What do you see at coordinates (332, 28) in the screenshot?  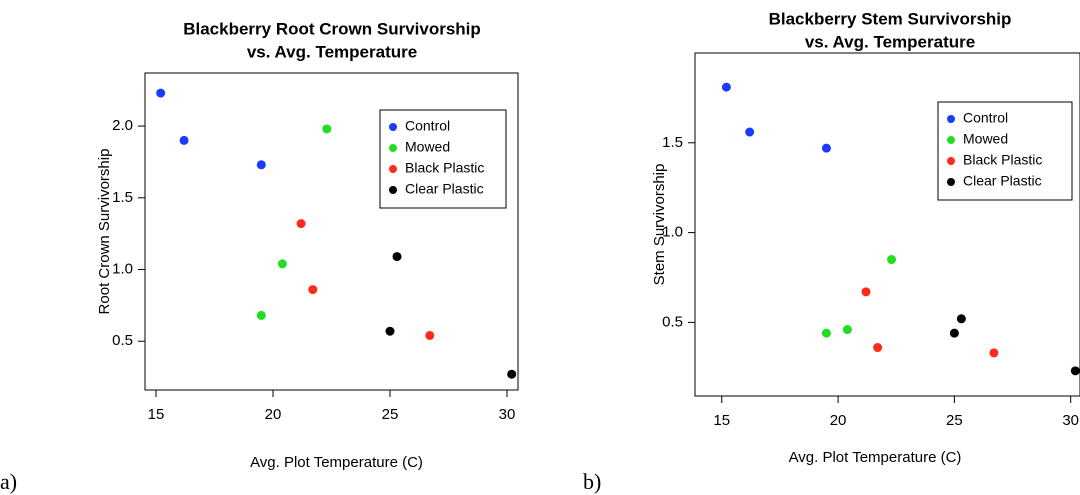 I see `chart-title: Blackberry Root Crown Survivorship` at bounding box center [332, 28].